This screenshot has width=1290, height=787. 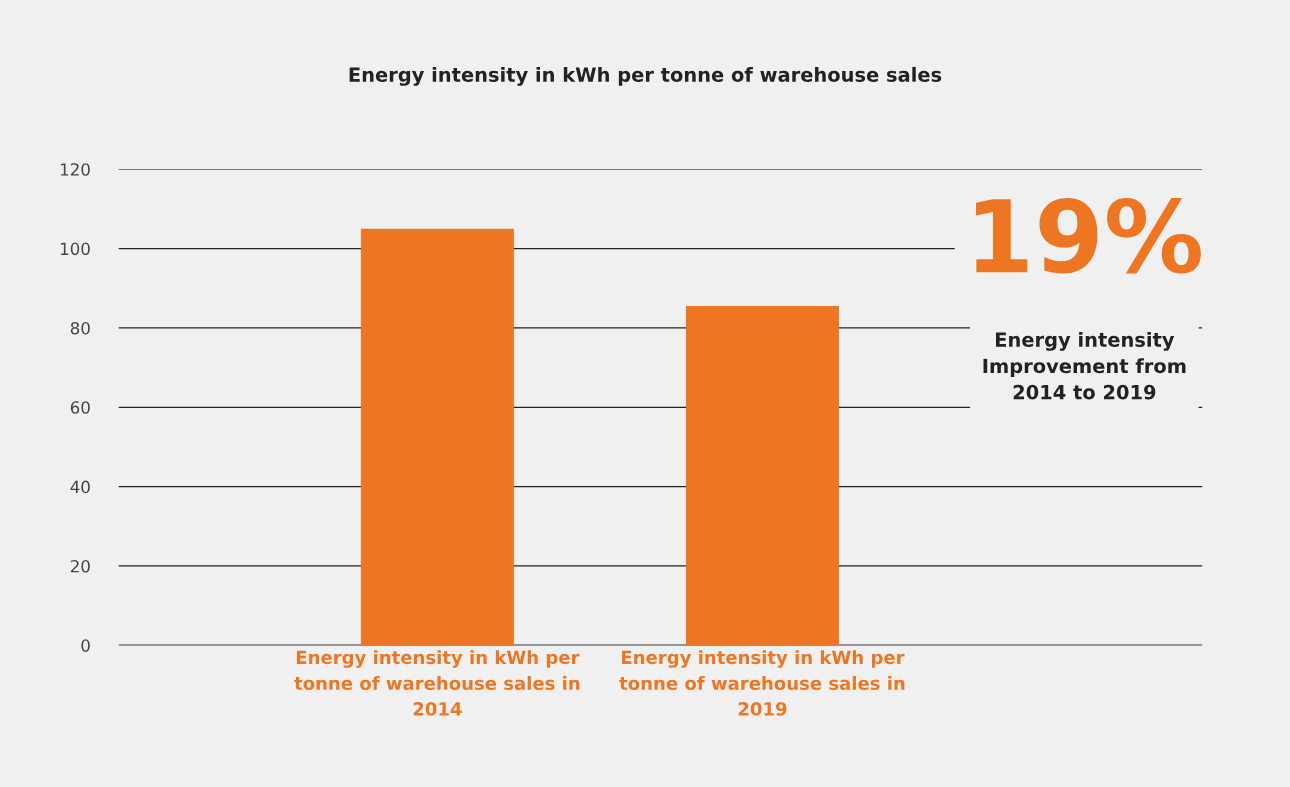 I want to click on text: Energy intensity Improvement from 2014 to 2019, so click(x=1084, y=365).